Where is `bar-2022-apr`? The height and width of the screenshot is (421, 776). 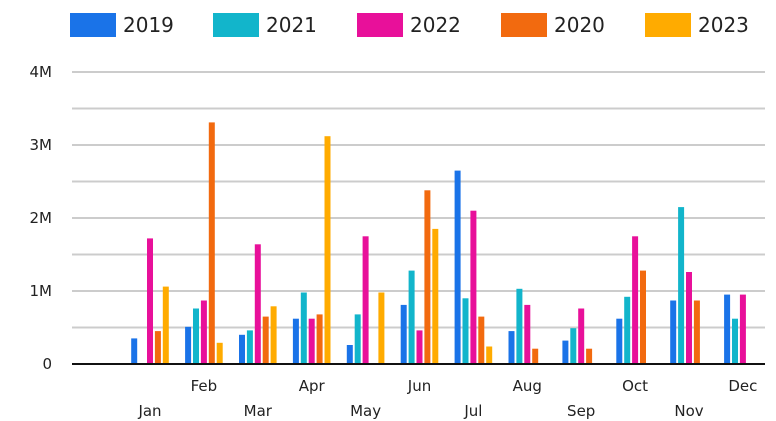
bar-2022-apr is located at coordinates (311, 341).